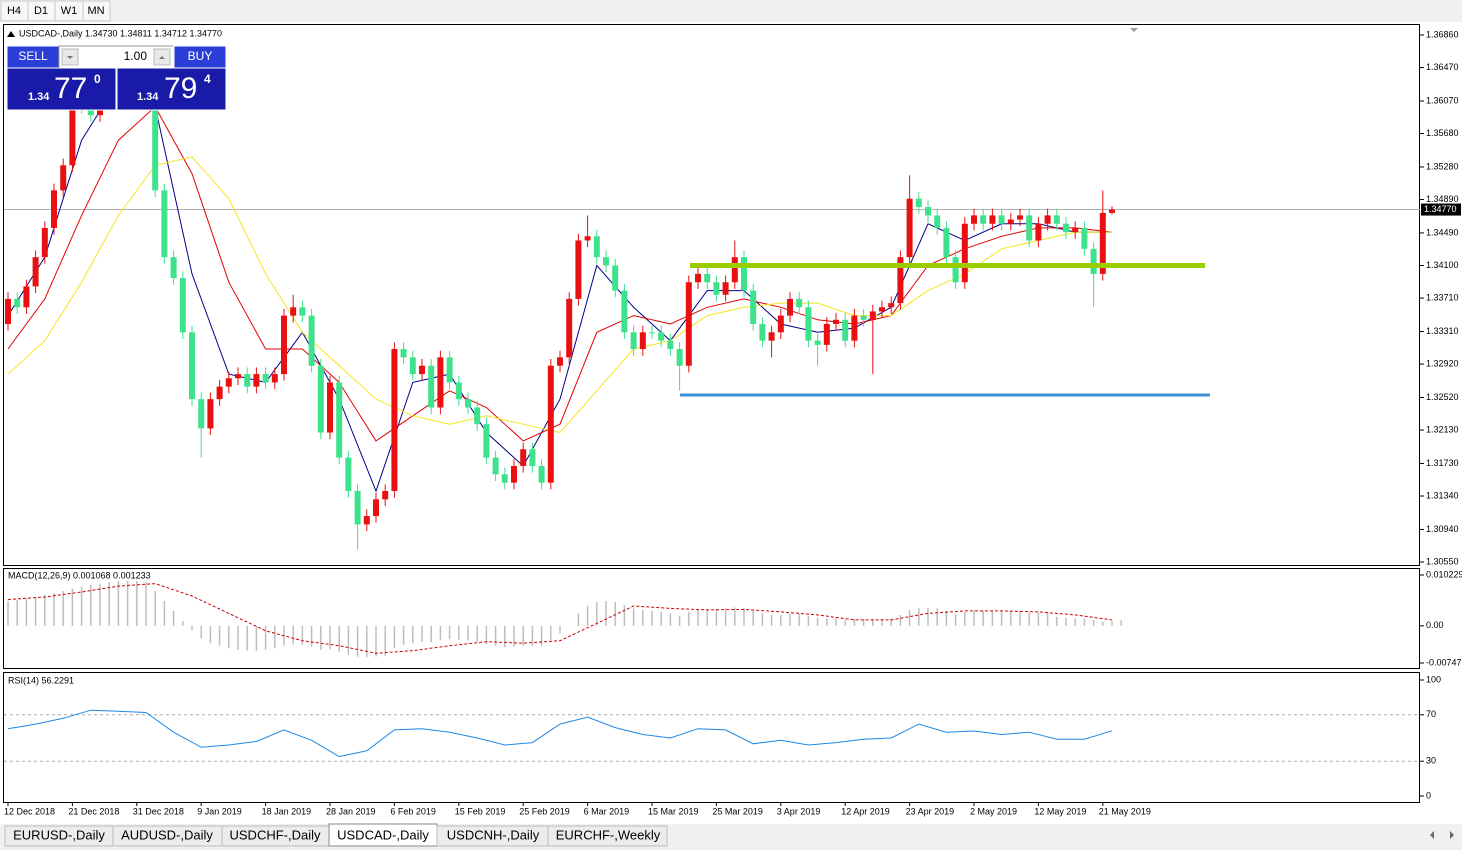  I want to click on indicator-label: MACD(12,26,9) 0.001068 0.001233, so click(79, 575).